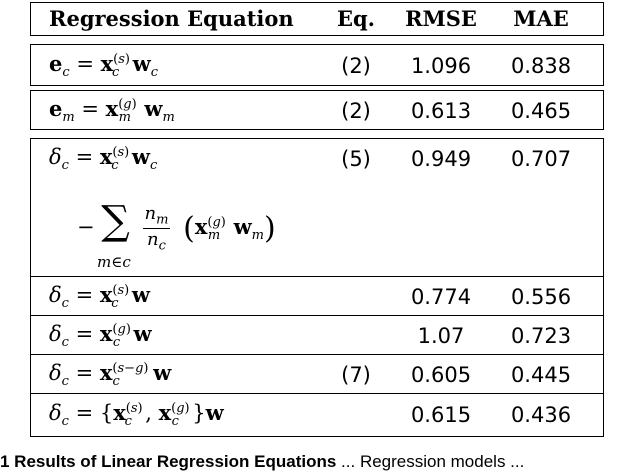 The width and height of the screenshot is (634, 472). Describe the element at coordinates (168, 461) in the screenshot. I see `caption-bold: 1 Results of Linear Regression Equations` at that location.